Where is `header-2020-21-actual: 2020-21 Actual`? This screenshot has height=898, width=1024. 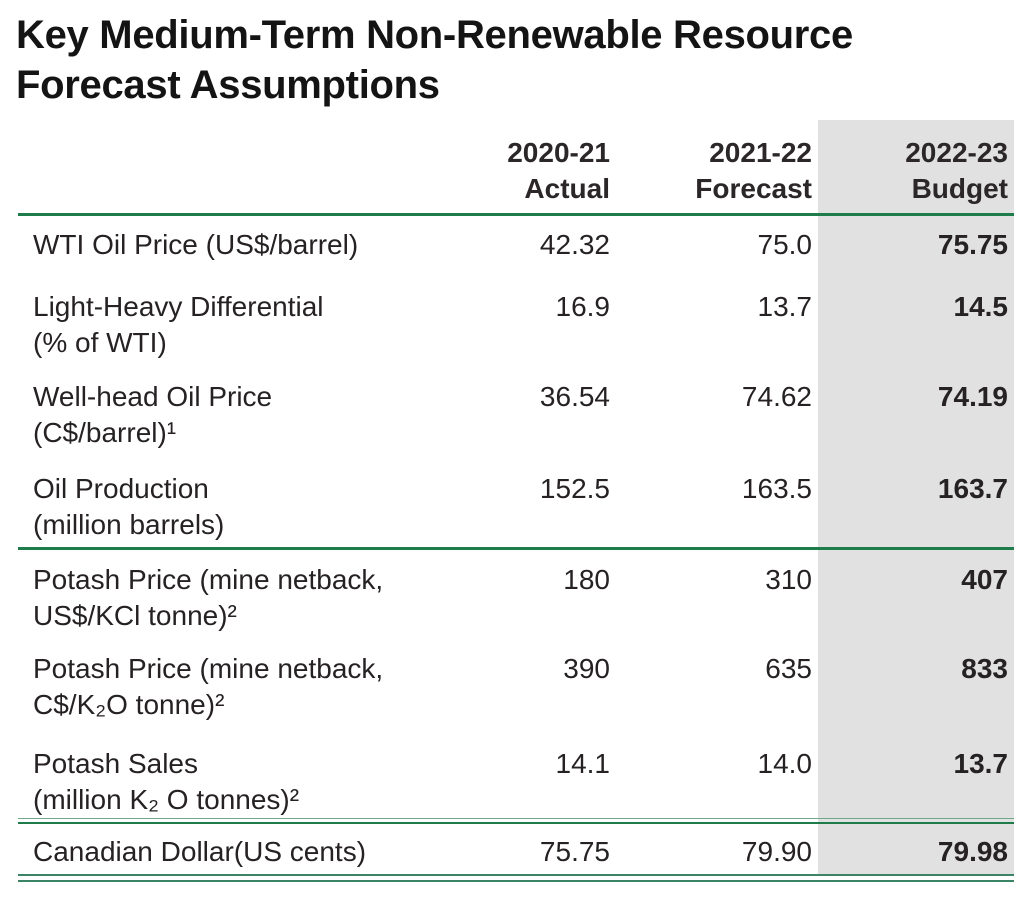
header-2020-21-actual: 2020-21 Actual is located at coordinates (511, 171).